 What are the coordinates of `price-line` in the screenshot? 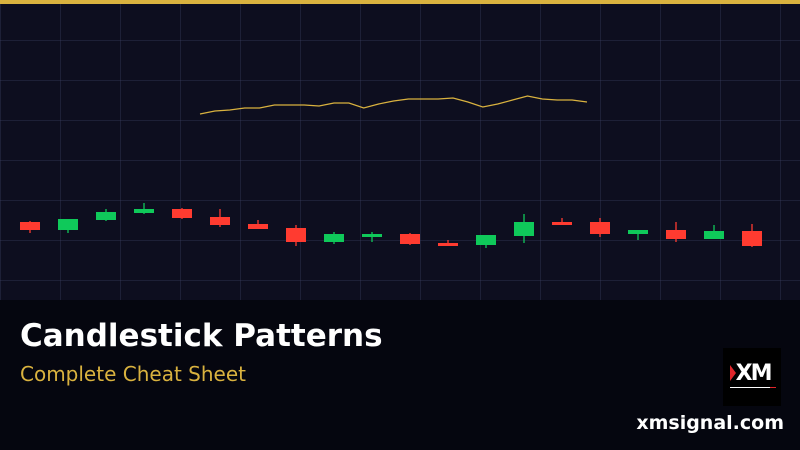 It's located at (393, 105).